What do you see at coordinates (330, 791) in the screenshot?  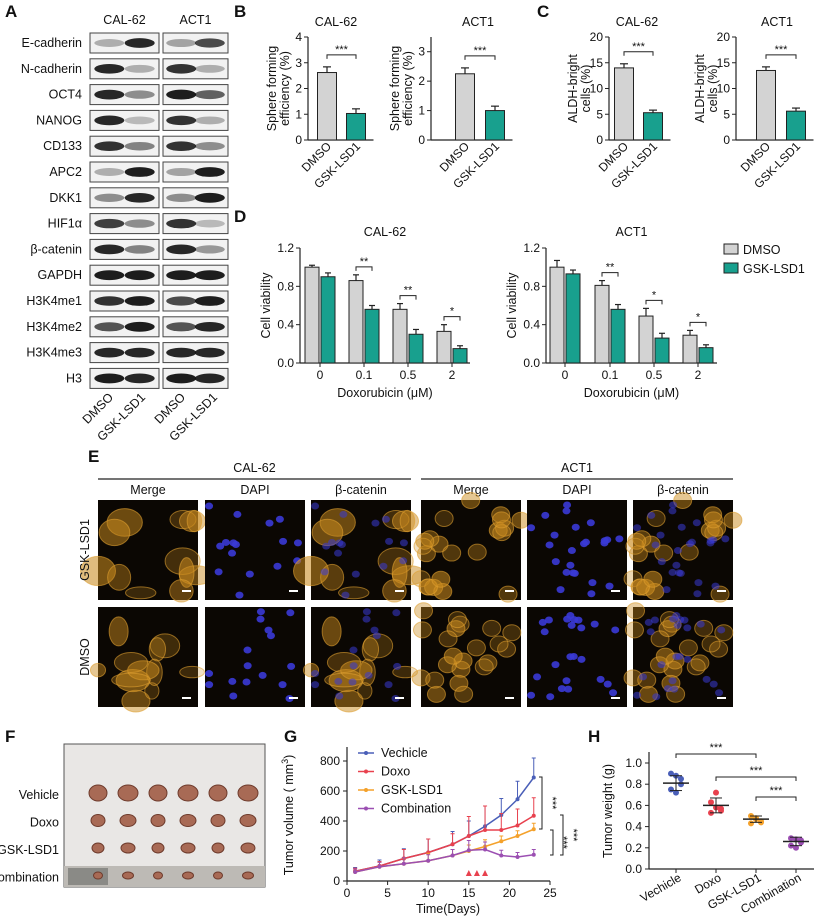 I see `y-tick-label: 600` at bounding box center [330, 791].